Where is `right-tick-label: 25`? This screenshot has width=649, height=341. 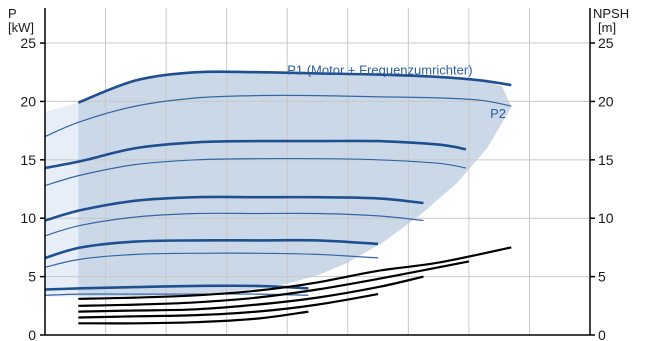
right-tick-label: 25 is located at coordinates (606, 43).